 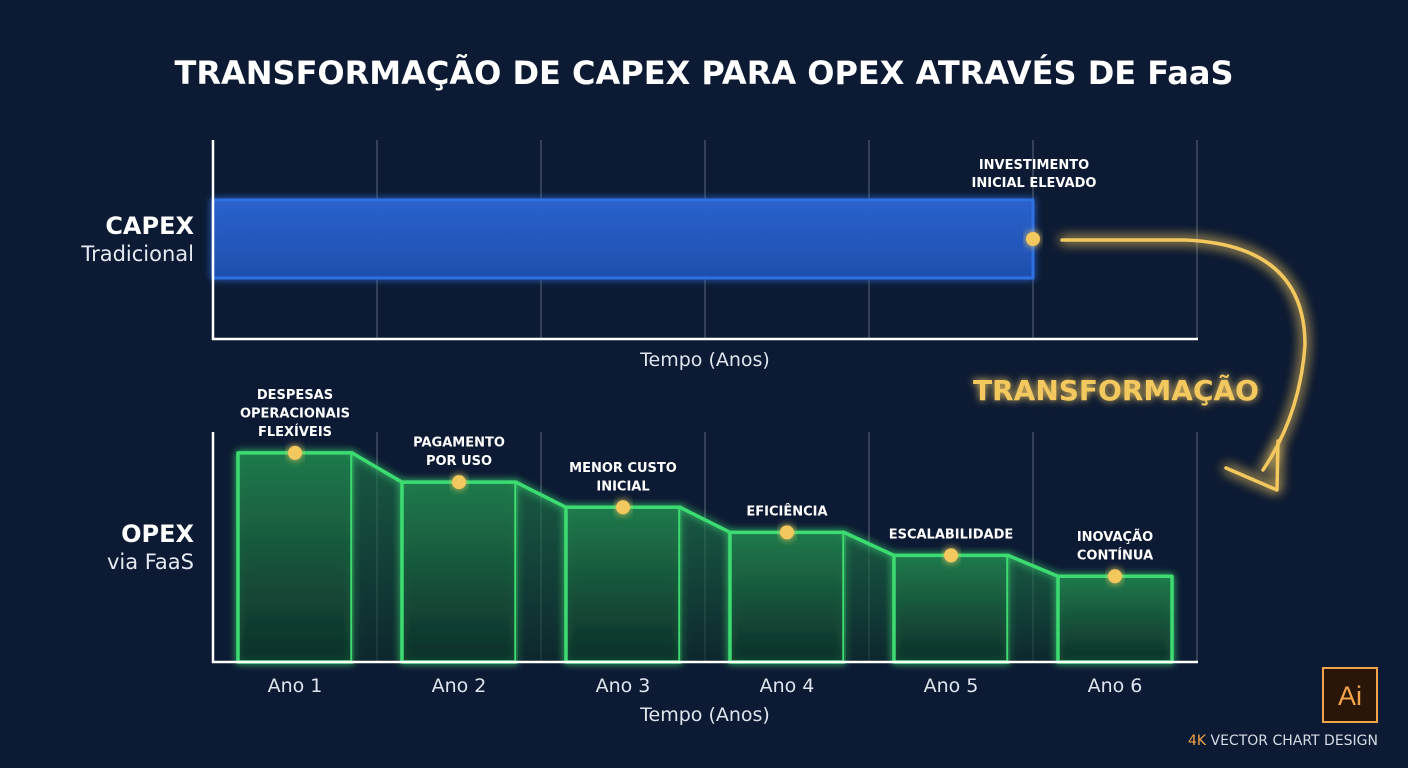 I want to click on ai-logo-text: Ai, so click(x=1350, y=696).